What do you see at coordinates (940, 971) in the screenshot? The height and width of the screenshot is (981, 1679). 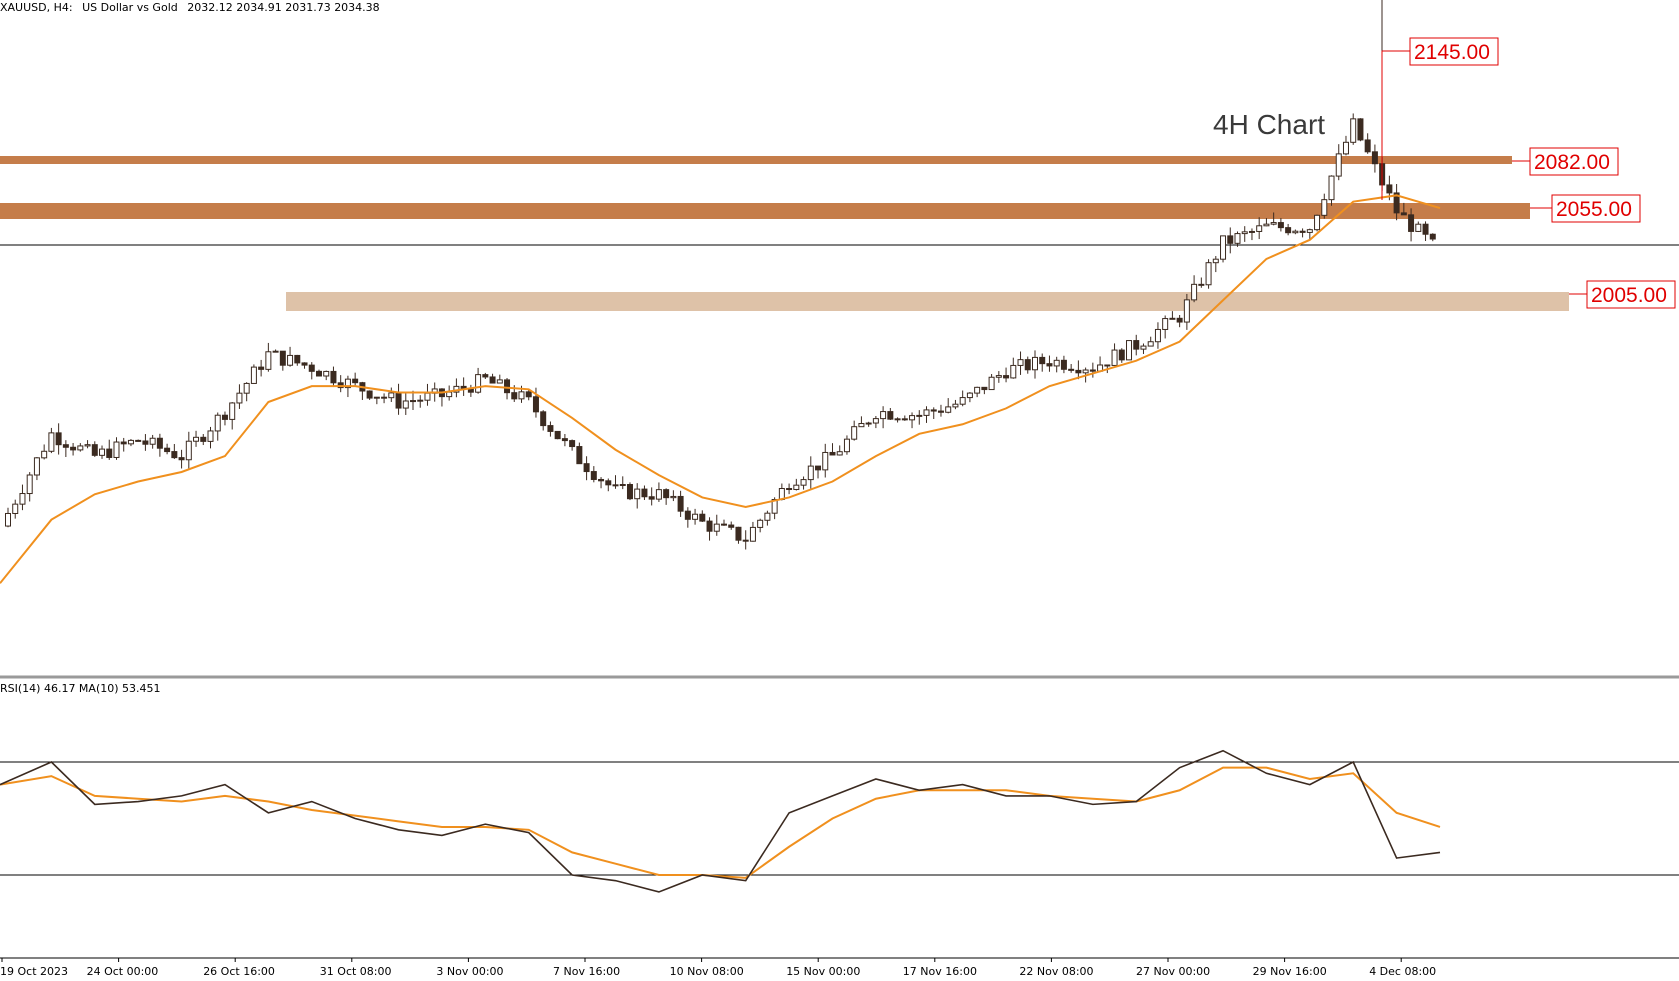 I see `time-label: 17 Nov 16:00` at bounding box center [940, 971].